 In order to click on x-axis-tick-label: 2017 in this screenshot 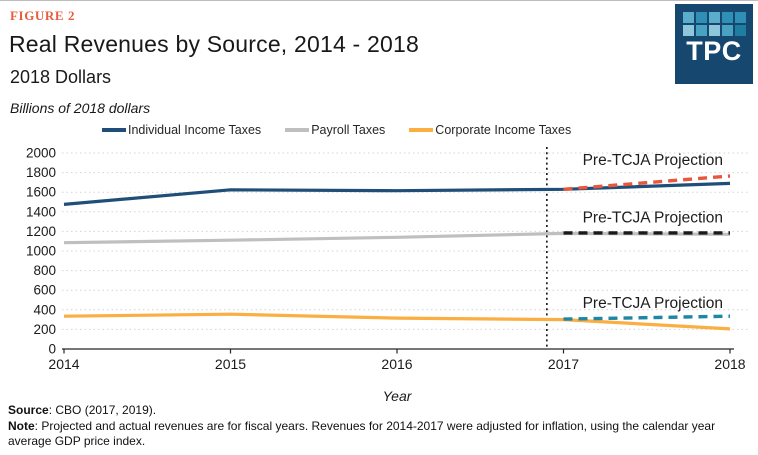, I will do `click(563, 364)`.